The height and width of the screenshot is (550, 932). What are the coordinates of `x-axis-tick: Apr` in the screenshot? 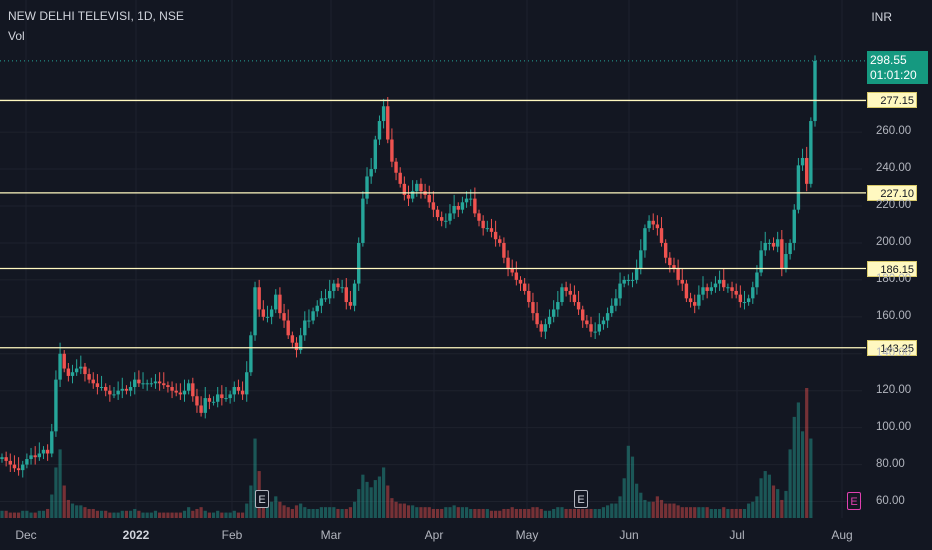 It's located at (434, 535).